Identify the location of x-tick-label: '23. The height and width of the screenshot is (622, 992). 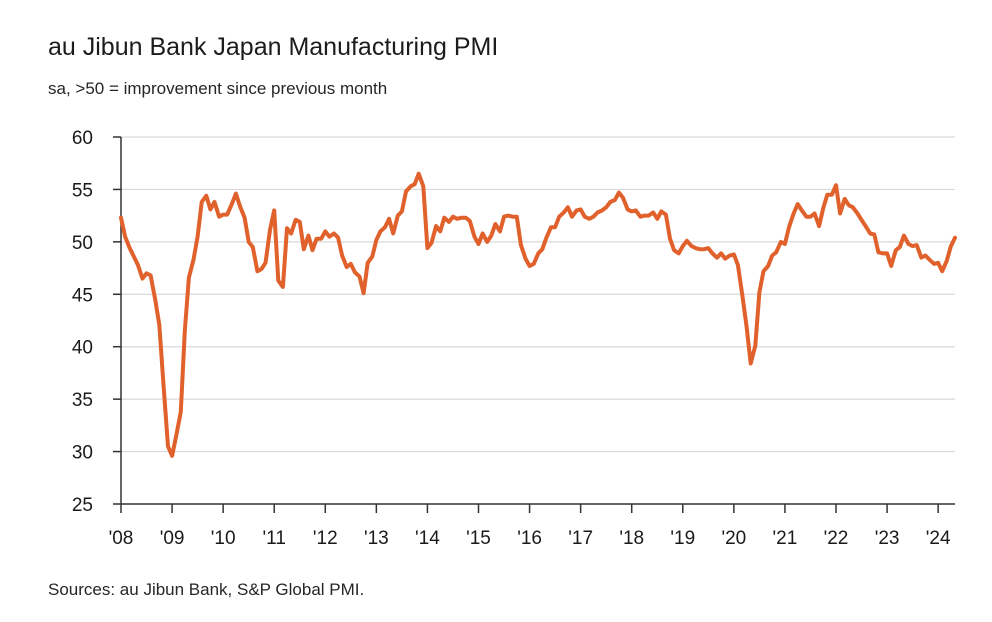
(887, 538).